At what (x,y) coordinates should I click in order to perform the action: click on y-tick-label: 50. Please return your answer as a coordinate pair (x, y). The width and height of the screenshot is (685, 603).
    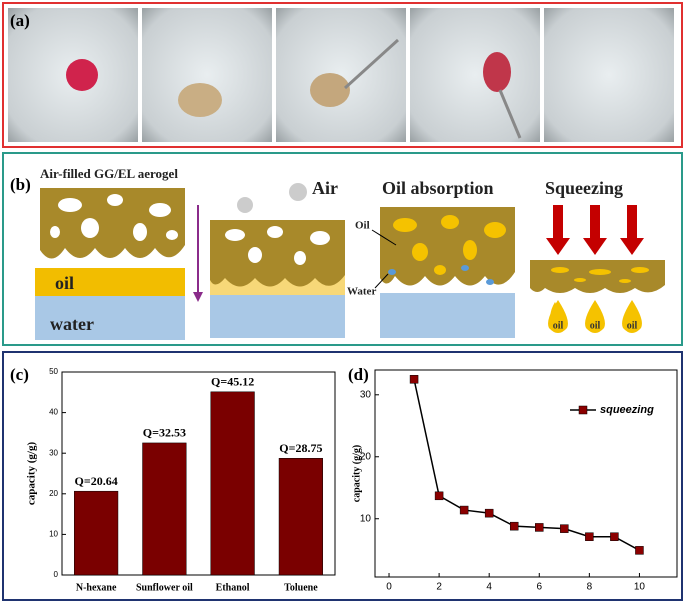
    Looking at the image, I should click on (53, 371).